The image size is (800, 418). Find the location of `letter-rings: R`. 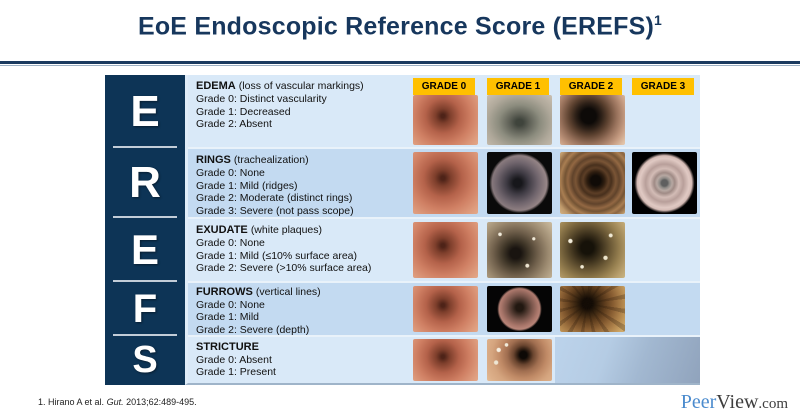

letter-rings: R is located at coordinates (145, 183).